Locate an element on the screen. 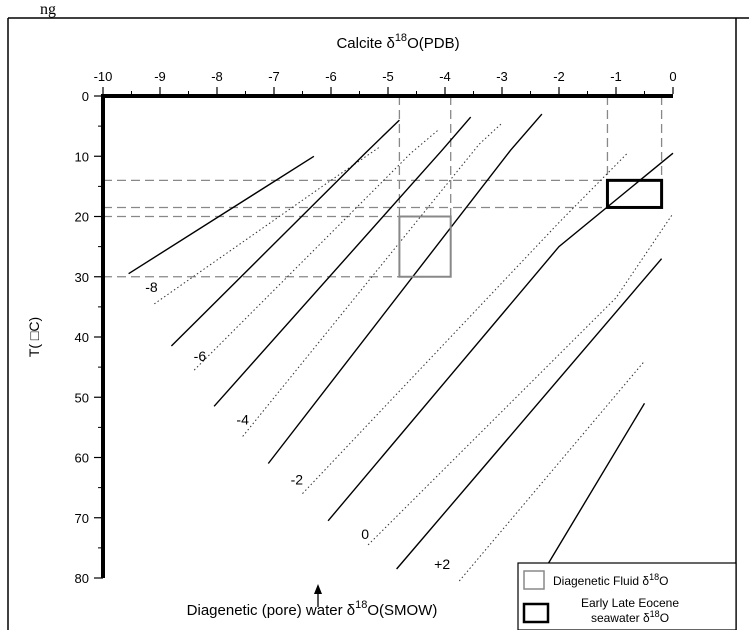 This screenshot has height=630, width=749. top-tick-label: -5 is located at coordinates (388, 76).